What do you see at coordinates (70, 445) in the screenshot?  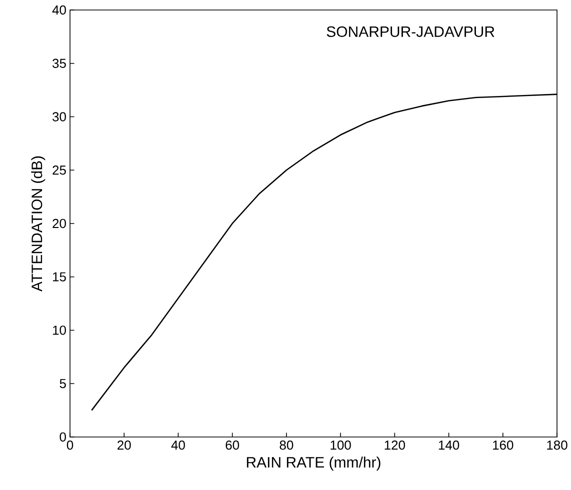 I see `x-tick-label: 0` at bounding box center [70, 445].